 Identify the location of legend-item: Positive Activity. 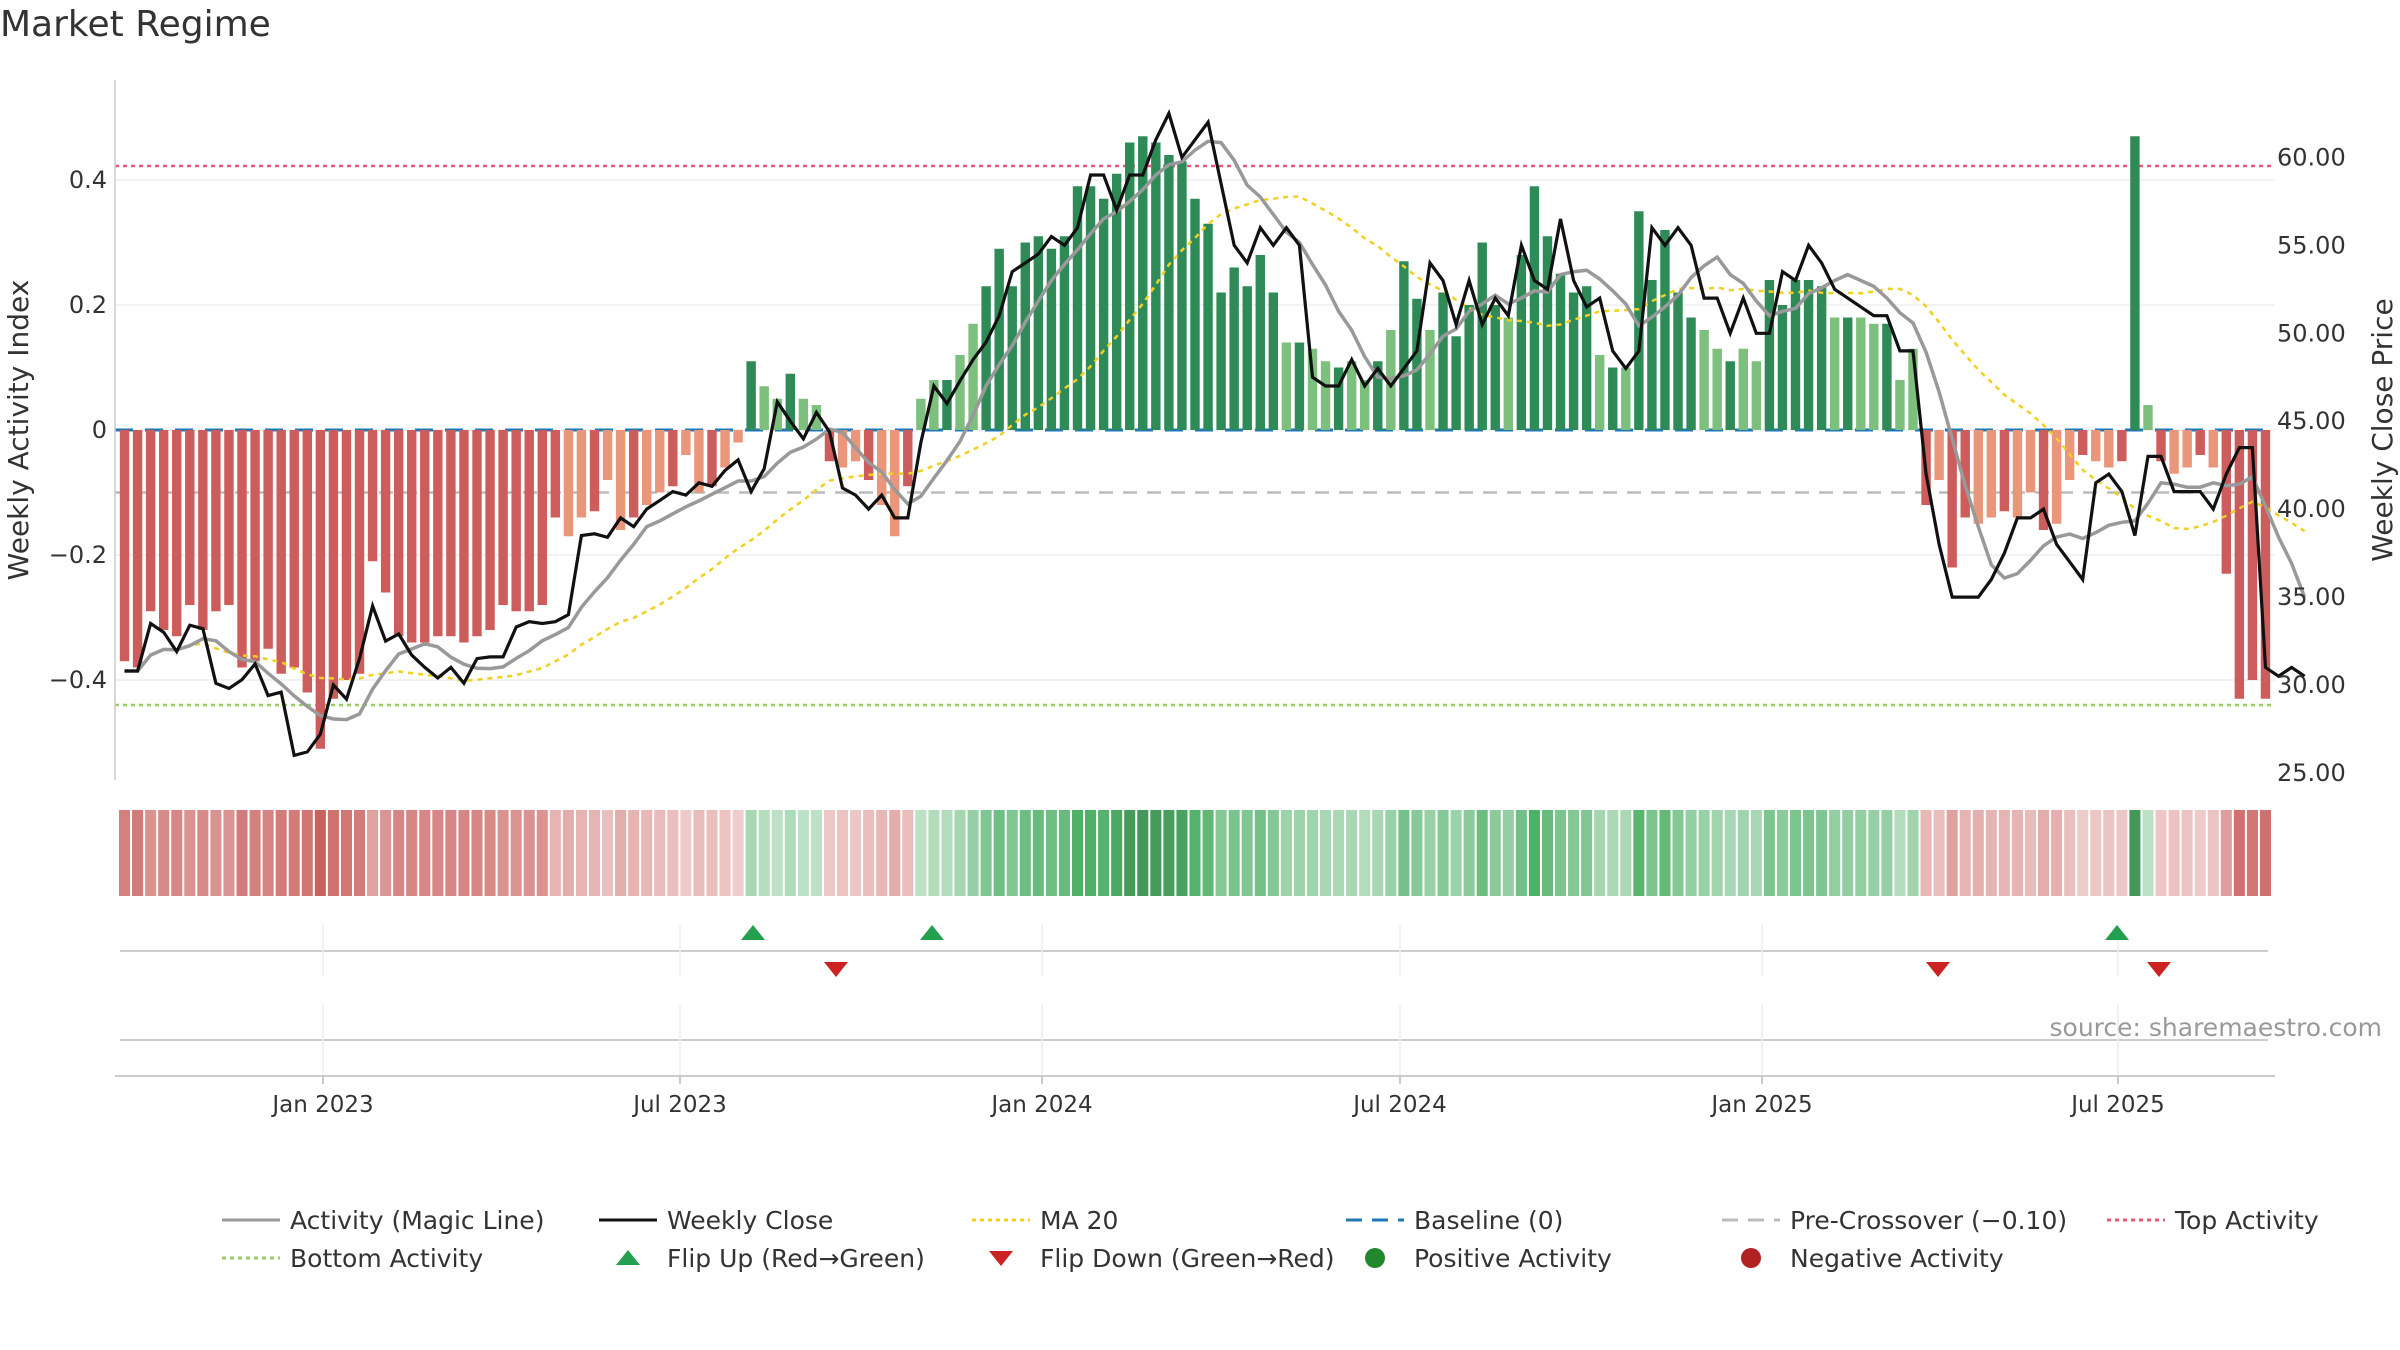
(1478, 1258).